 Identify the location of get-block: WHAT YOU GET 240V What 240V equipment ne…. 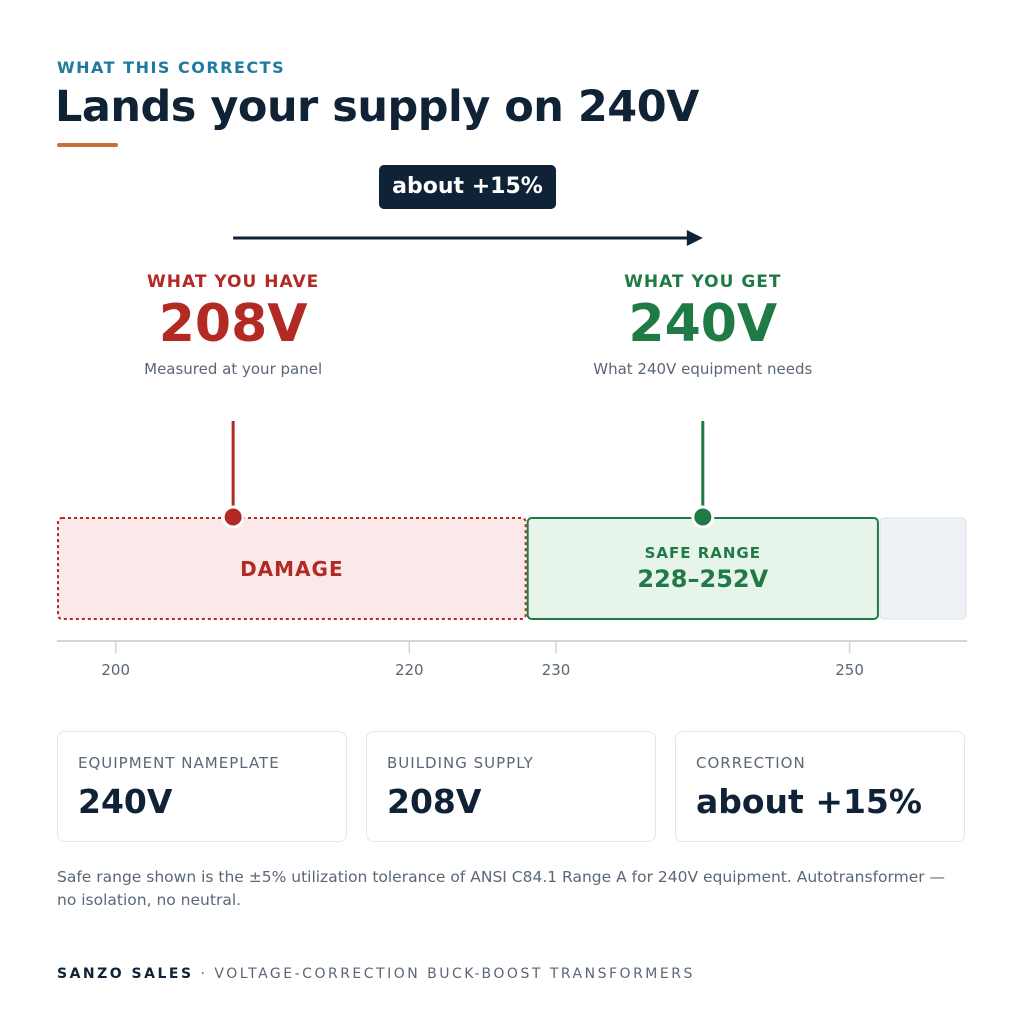
(703, 325).